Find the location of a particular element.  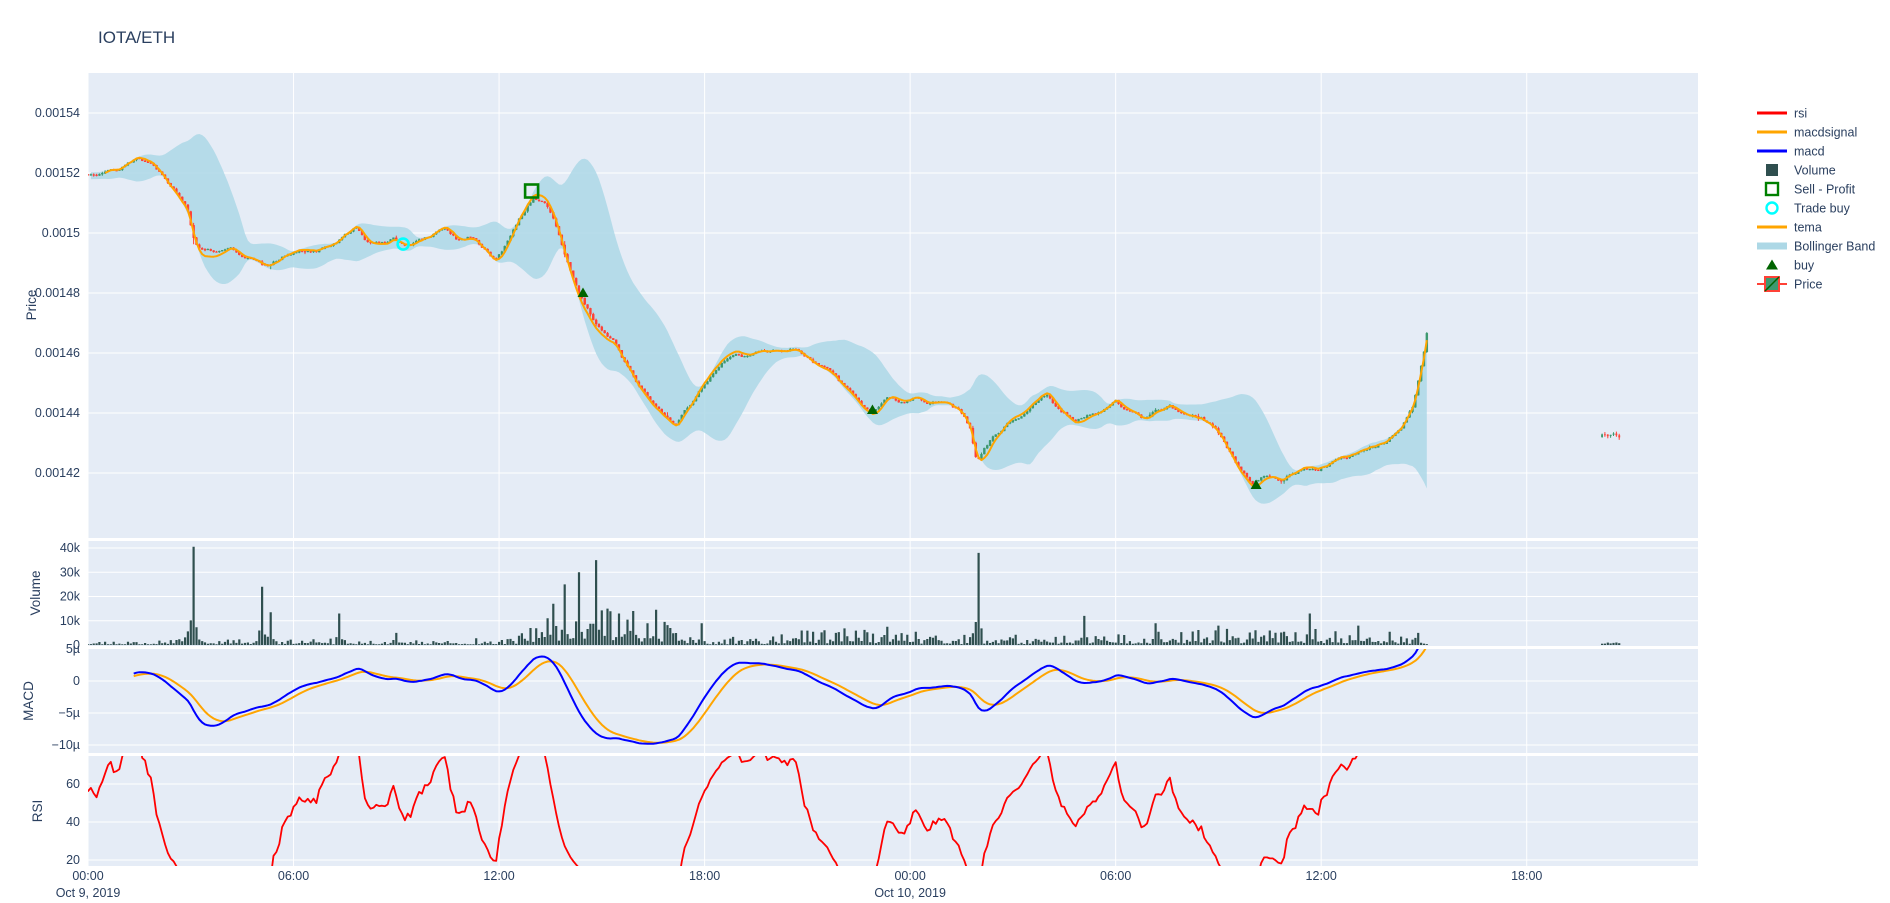

legend-open-circle-swatch is located at coordinates (1772, 208).